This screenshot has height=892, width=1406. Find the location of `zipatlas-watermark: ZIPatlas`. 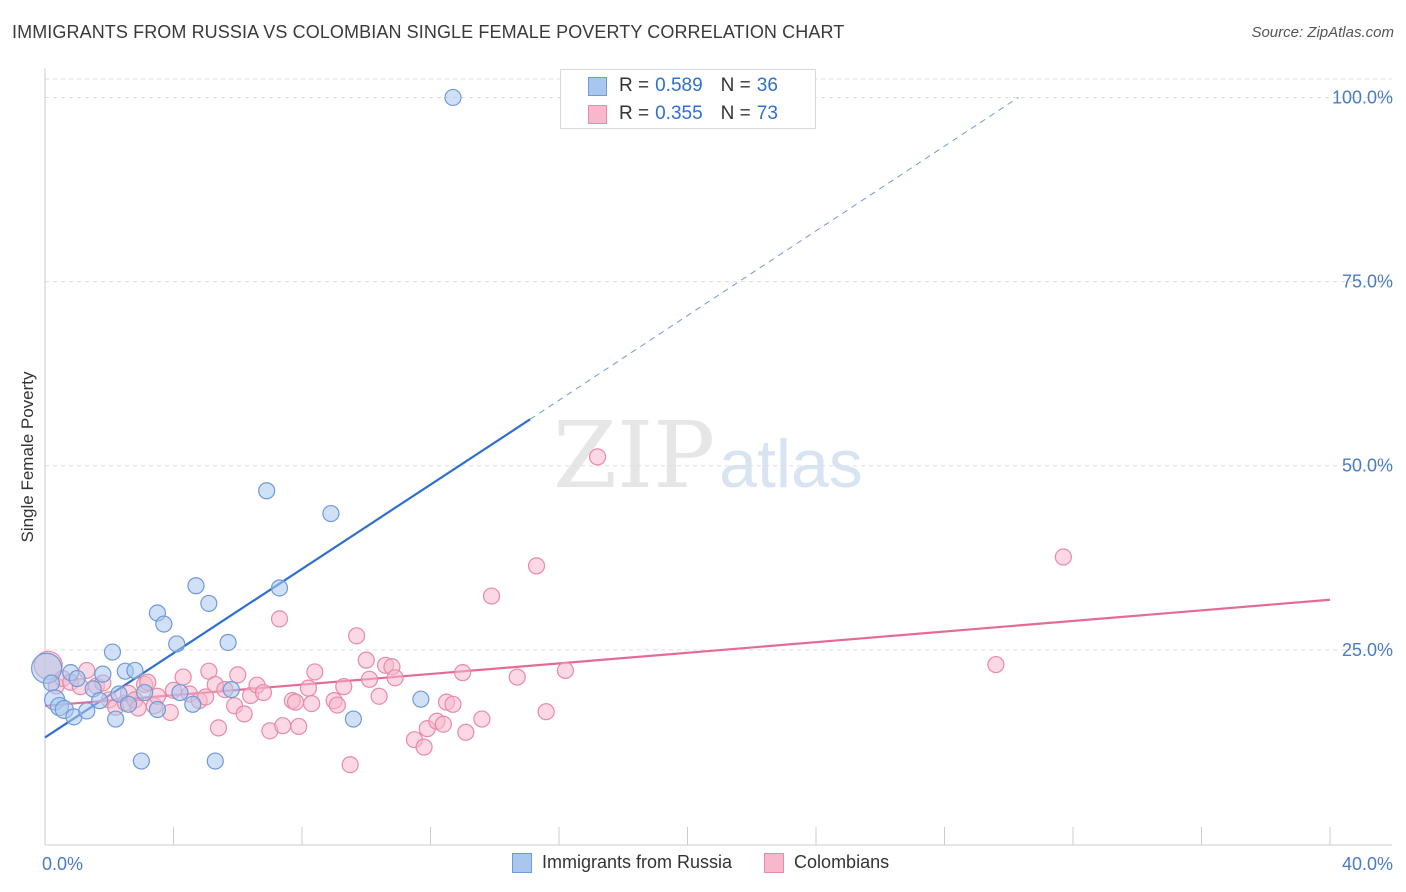

zipatlas-watermark: ZIPatlas is located at coordinates (708, 455).